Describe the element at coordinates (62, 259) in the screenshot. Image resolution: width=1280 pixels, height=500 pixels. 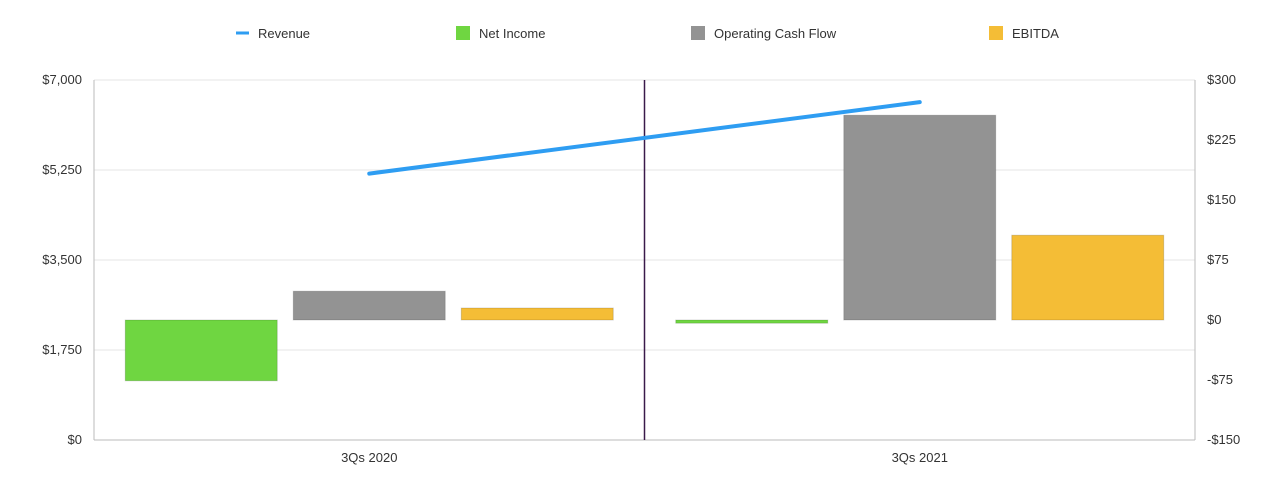
I see `left-axis-tick-label: $3,500` at that location.